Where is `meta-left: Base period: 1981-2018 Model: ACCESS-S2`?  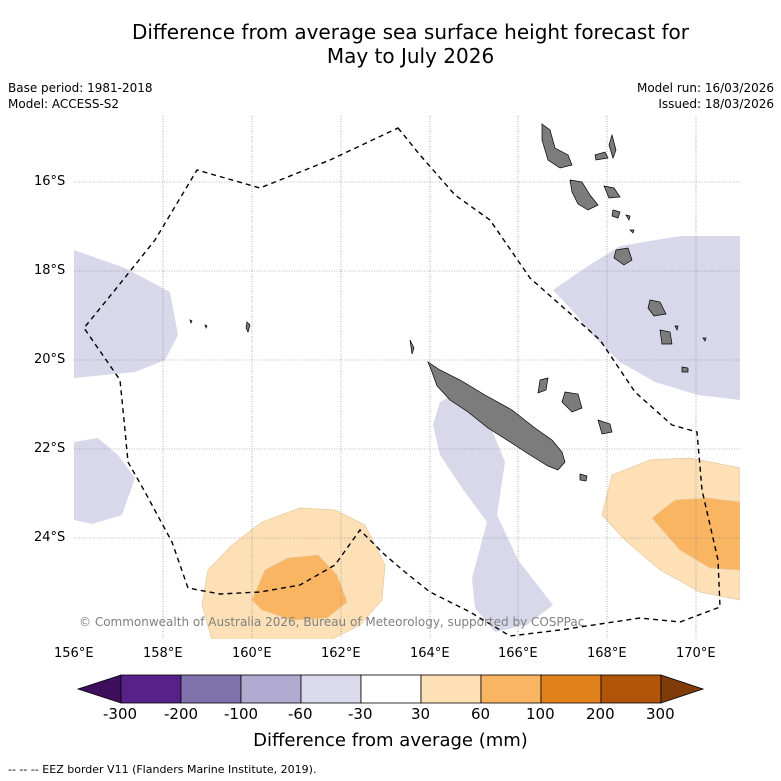 meta-left: Base period: 1981-2018 Model: ACCESS-S2 is located at coordinates (80, 96).